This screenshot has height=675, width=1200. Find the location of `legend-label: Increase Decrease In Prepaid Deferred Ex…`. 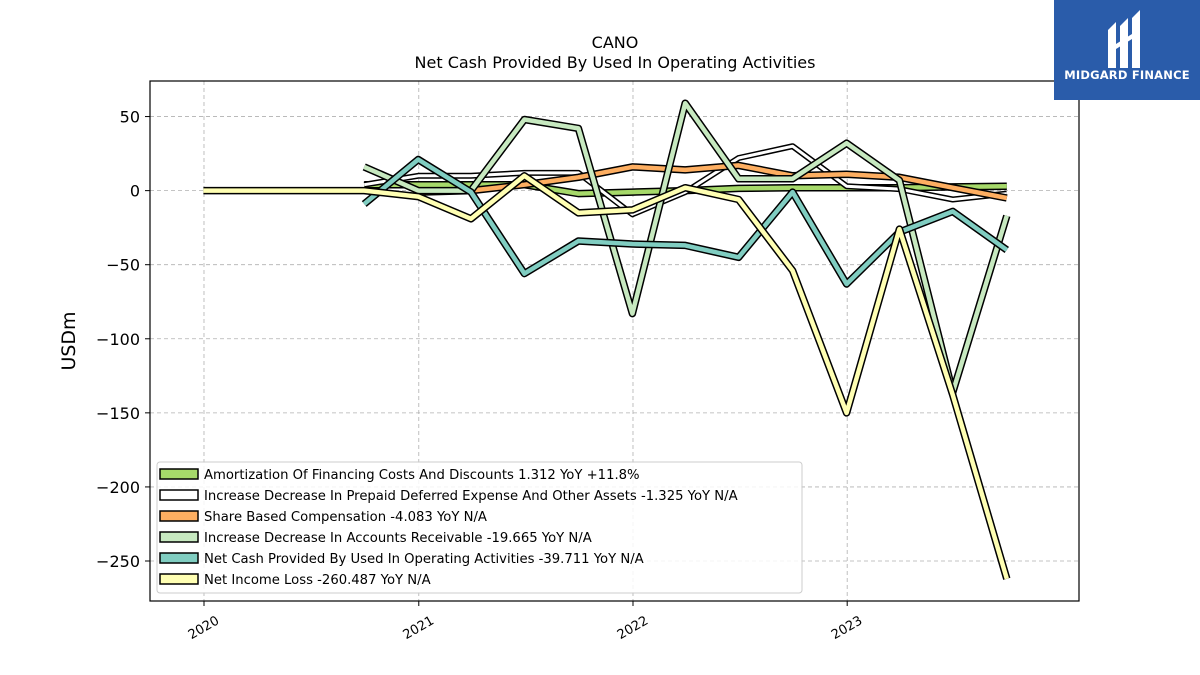

legend-label: Increase Decrease In Prepaid Deferred Ex… is located at coordinates (471, 496).